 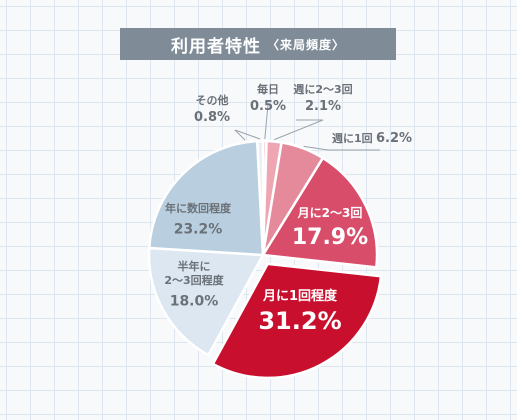 What do you see at coordinates (330, 237) in the screenshot?
I see `slice-value: 17.9%` at bounding box center [330, 237].